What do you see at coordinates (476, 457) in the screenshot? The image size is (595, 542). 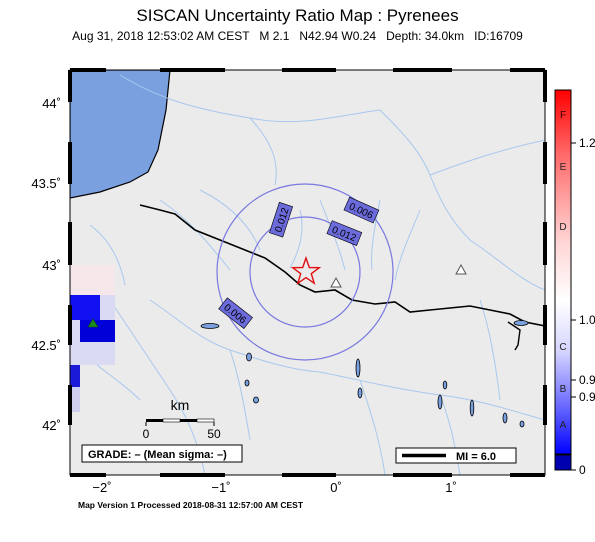 I see `mi-legend-text: MI = 6.0` at bounding box center [476, 457].